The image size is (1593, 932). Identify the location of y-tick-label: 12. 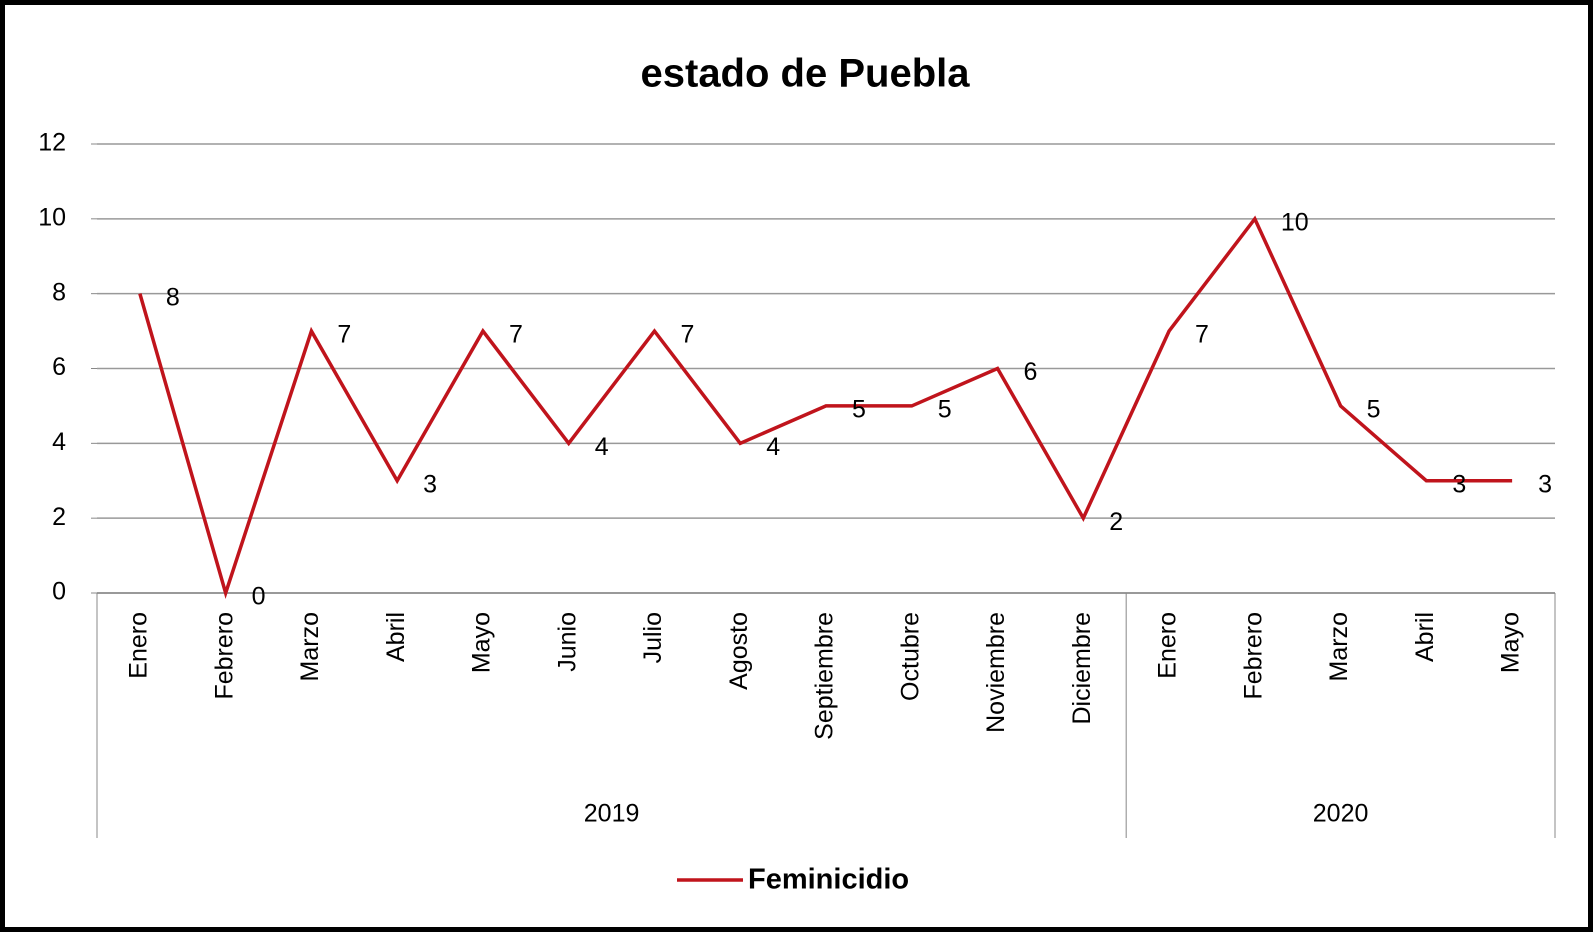
(52, 143).